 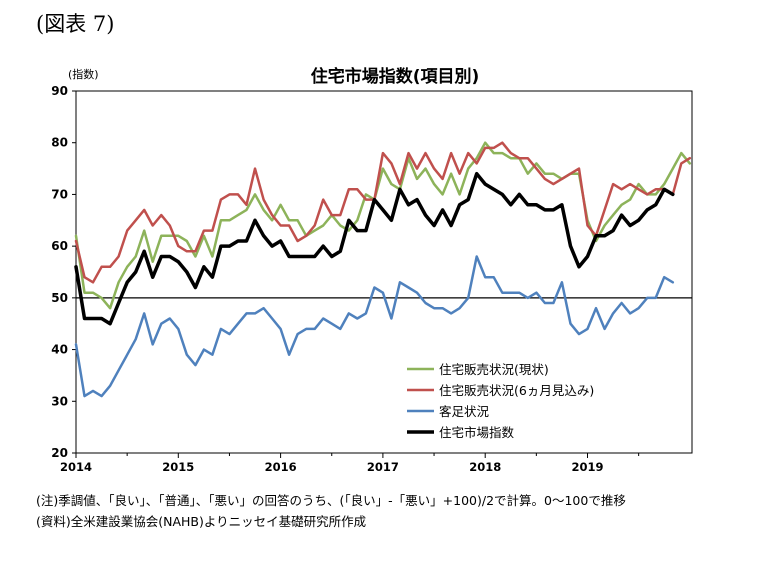 What do you see at coordinates (59, 194) in the screenshot?
I see `y-tick-label: 70` at bounding box center [59, 194].